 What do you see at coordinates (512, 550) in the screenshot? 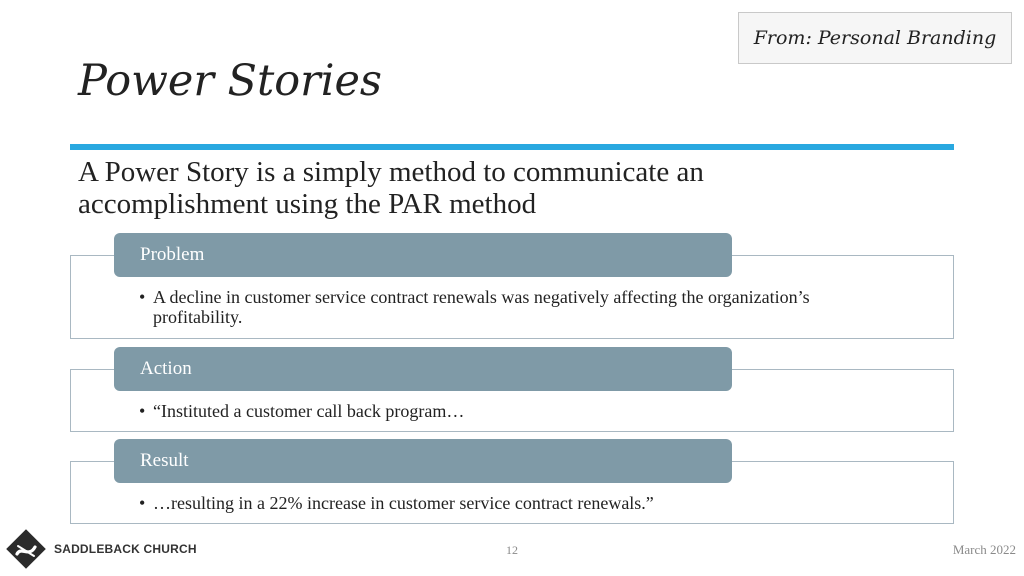
I see `page-number: 12` at bounding box center [512, 550].